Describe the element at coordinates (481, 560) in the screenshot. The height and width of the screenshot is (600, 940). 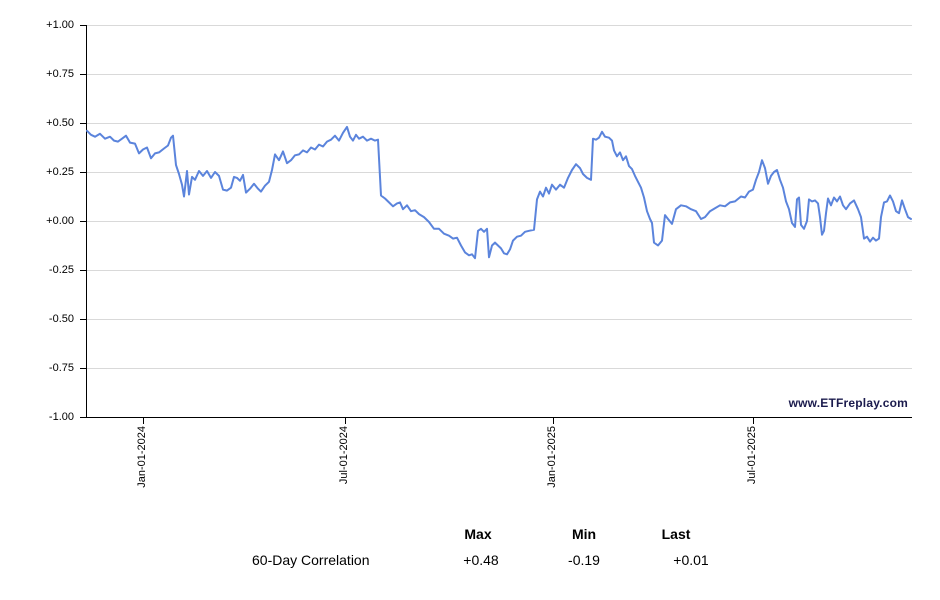
I see `max-value: +0.48` at that location.